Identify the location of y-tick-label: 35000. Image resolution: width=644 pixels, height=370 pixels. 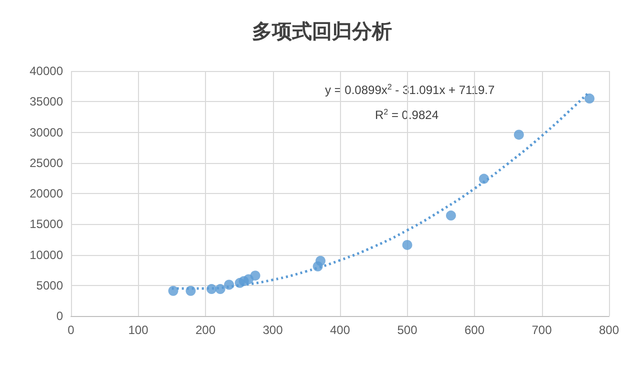
(47, 101).